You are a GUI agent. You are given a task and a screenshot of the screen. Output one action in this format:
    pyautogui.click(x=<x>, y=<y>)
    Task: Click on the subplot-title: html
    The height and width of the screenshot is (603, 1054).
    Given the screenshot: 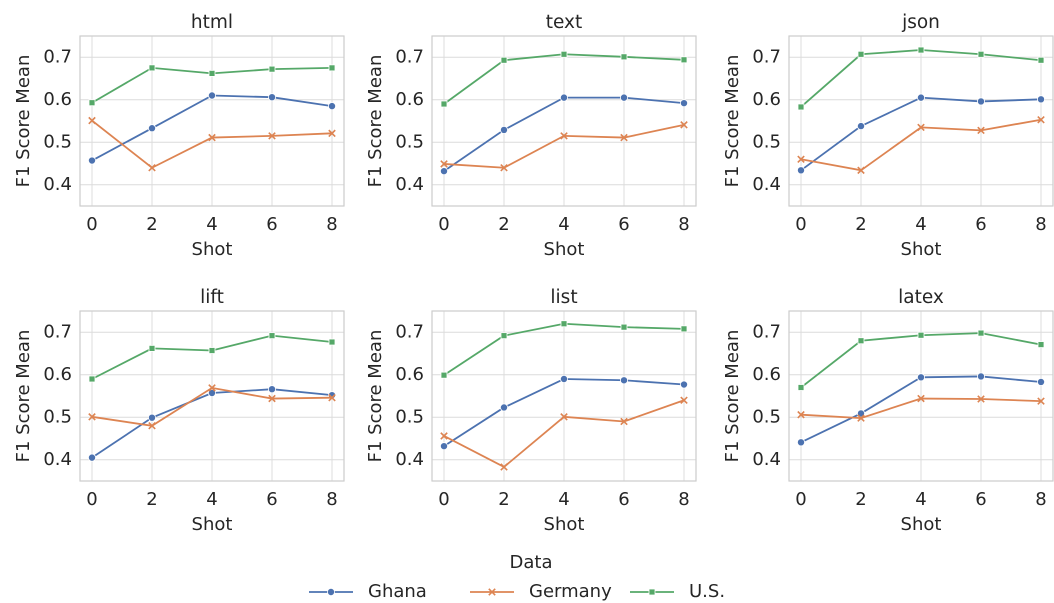 What is the action you would take?
    pyautogui.click(x=212, y=22)
    